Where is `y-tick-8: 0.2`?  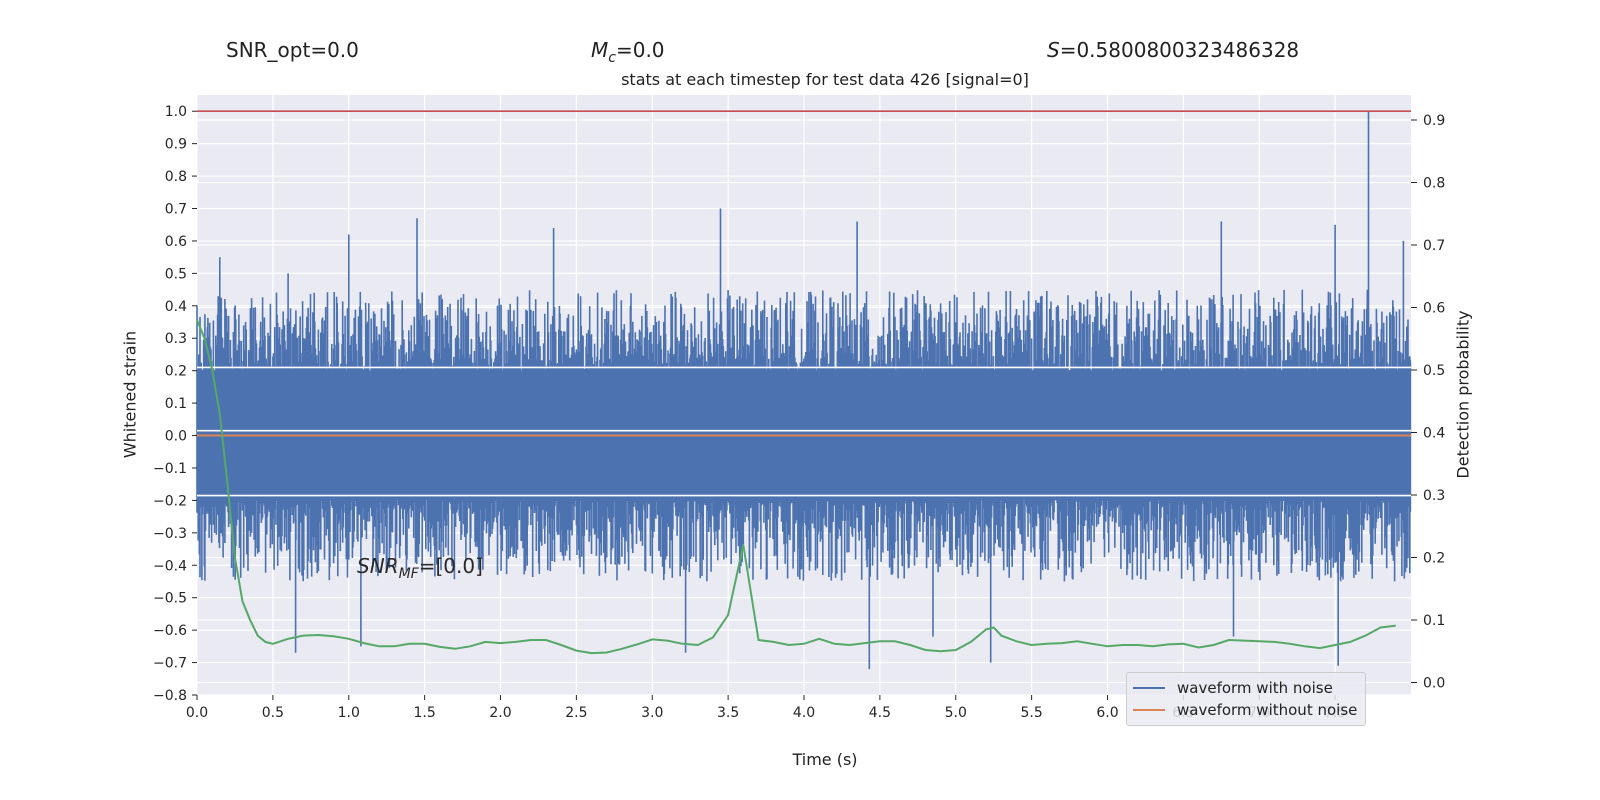
y-tick-8: 0.2 is located at coordinates (176, 372).